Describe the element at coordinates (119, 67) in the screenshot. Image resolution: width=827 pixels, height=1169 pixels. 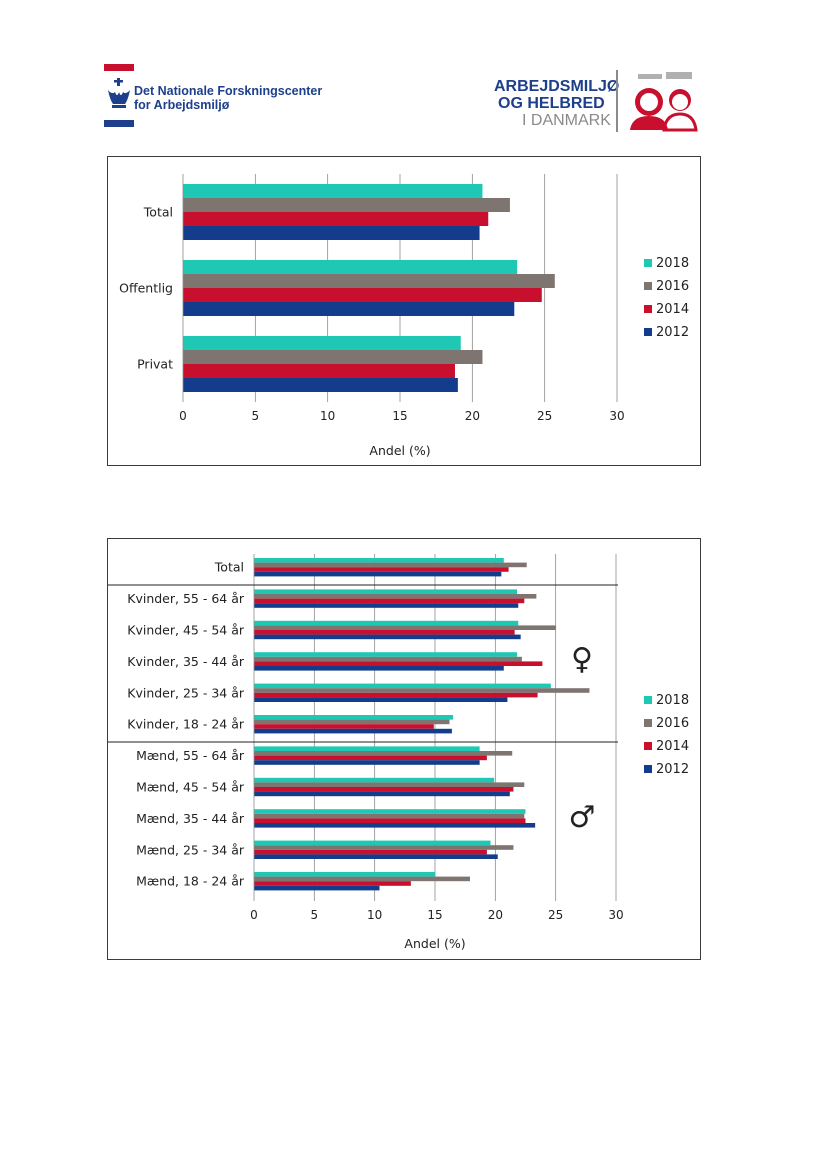
I see `flag-stripe-red` at that location.